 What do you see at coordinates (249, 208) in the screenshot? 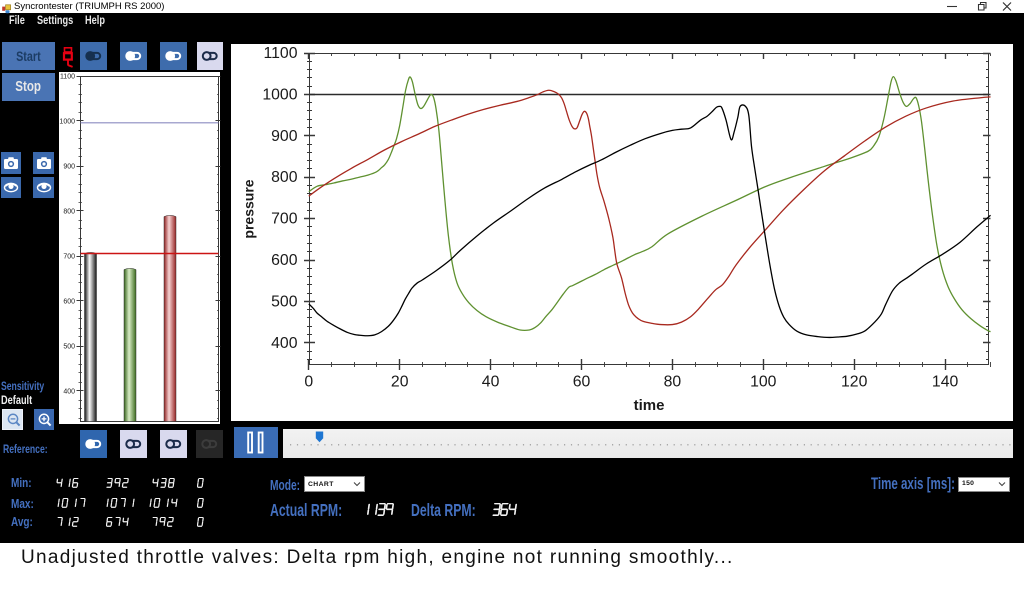
I see `svg-text: pressure` at bounding box center [249, 208].